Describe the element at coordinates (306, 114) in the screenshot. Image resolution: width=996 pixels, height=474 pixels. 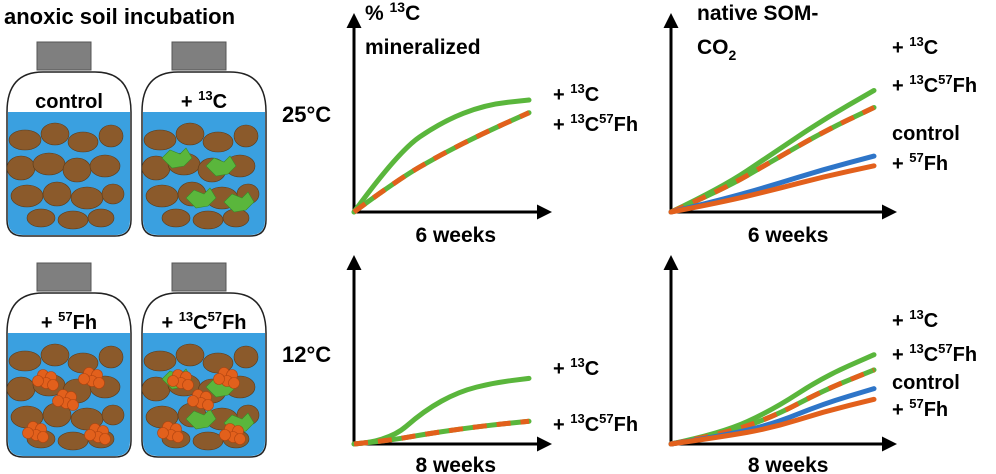
I see `temperature-25: 25°C` at that location.